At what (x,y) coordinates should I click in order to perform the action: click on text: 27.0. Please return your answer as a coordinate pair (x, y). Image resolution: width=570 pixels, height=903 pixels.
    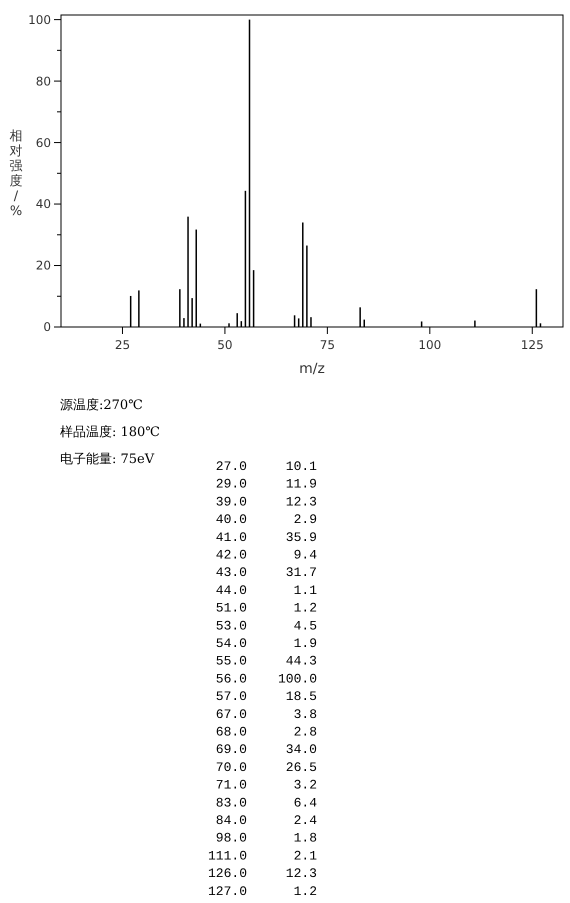
    Looking at the image, I should click on (231, 466).